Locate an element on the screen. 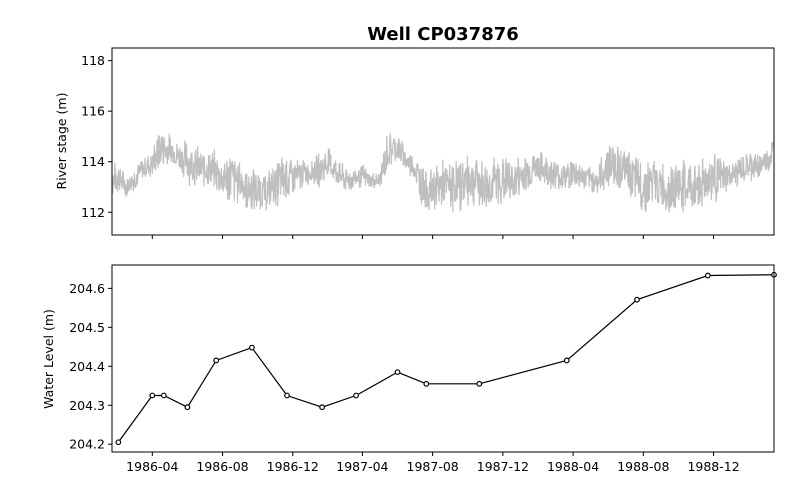  x-tick-label: 1988-12 is located at coordinates (713, 466).